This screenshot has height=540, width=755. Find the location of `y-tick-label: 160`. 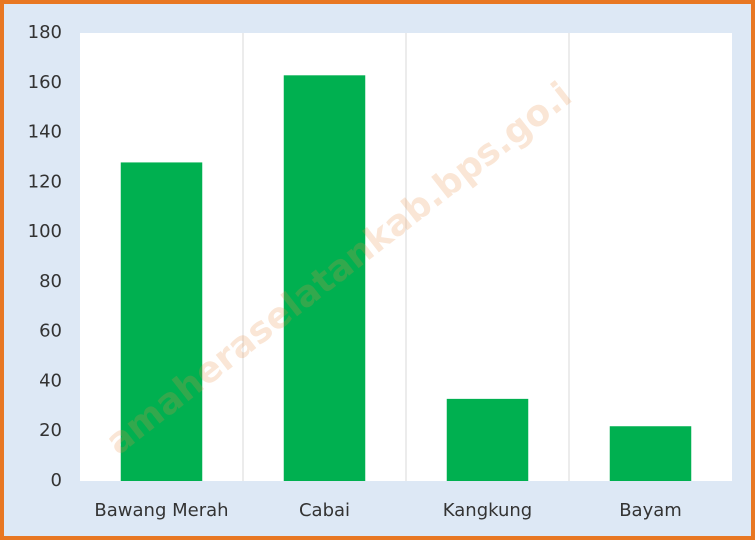

y-tick-label: 160 is located at coordinates (45, 82).